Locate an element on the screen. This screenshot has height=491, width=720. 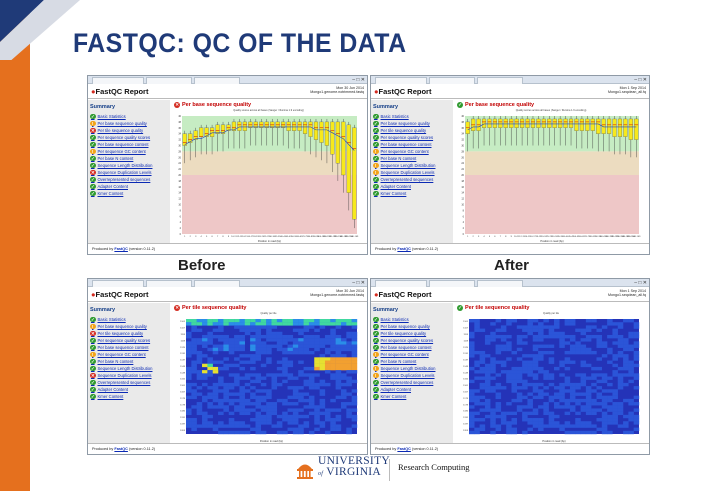
y-tick-label: 18 is located at coordinates (462, 181).